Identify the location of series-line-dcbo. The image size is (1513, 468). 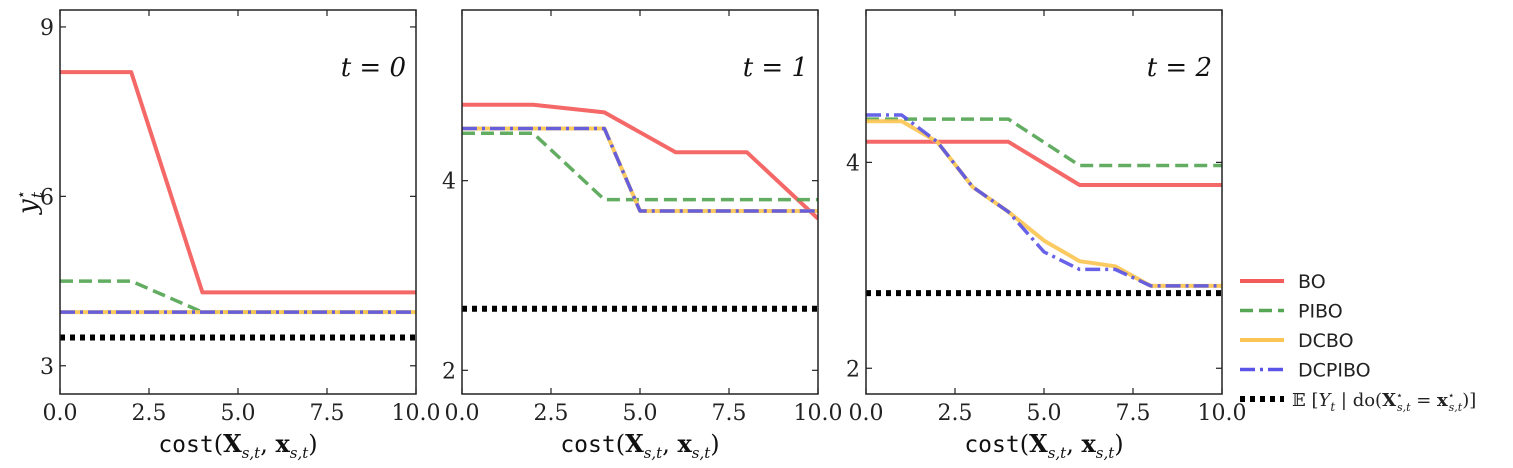
(1044, 203).